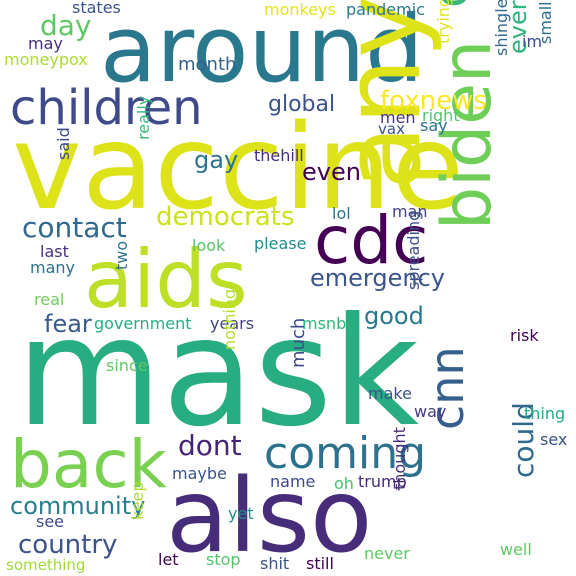 Image resolution: width=576 pixels, height=576 pixels. What do you see at coordinates (45, 43) in the screenshot?
I see `word-may: may` at bounding box center [45, 43].